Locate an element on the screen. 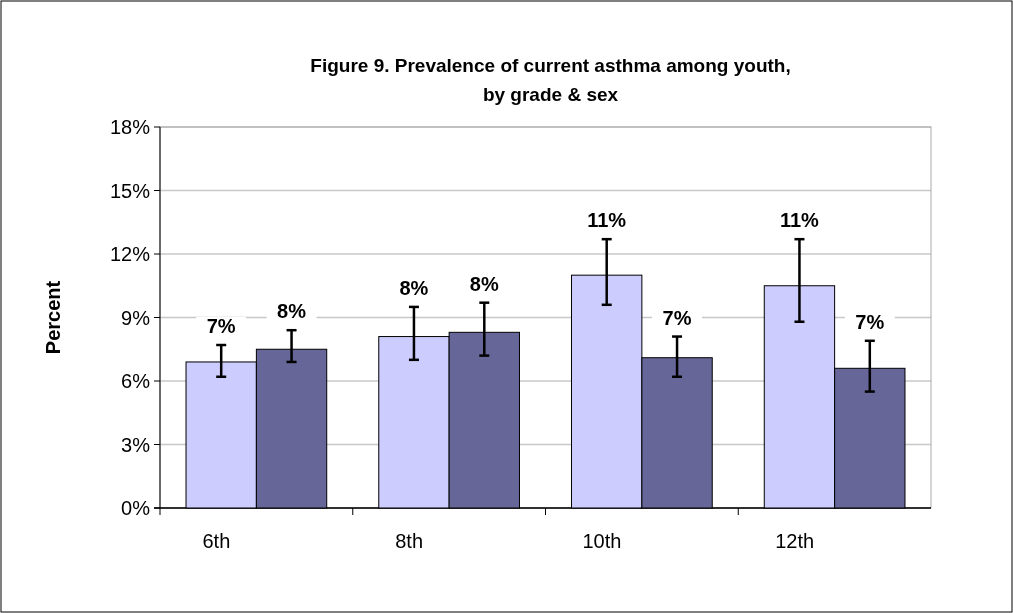  y-tick-label: 3% is located at coordinates (136, 444).